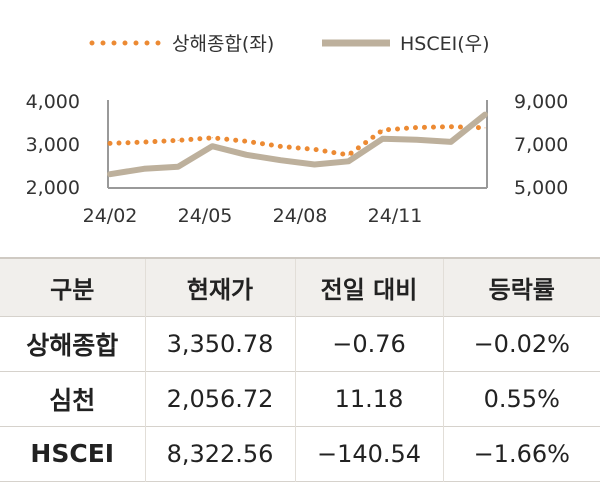  What do you see at coordinates (72, 289) in the screenshot?
I see `header-category: 구분` at bounding box center [72, 289].